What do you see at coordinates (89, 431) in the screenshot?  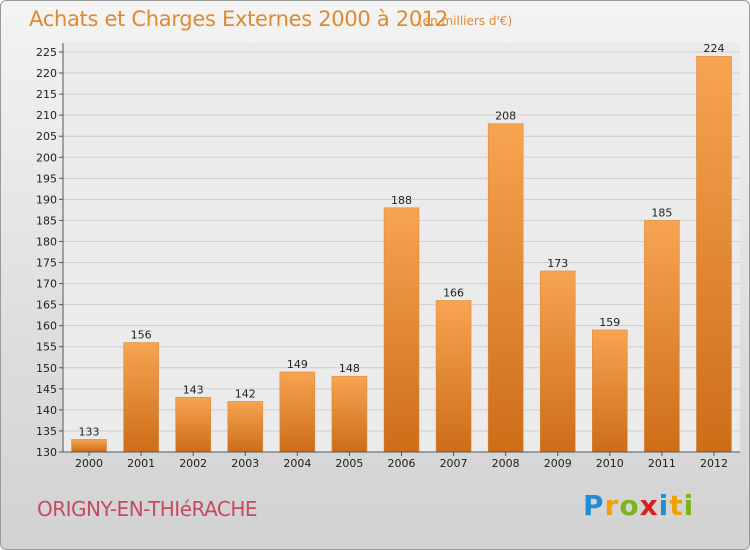 I see `bar-value-label: 133` at bounding box center [89, 431].